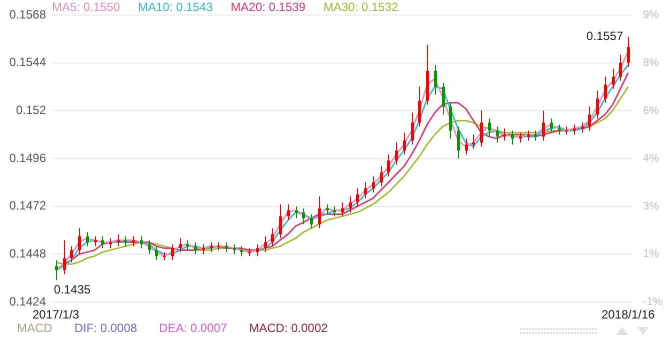  I want to click on y-tick-label: 0.1544, so click(27, 62).